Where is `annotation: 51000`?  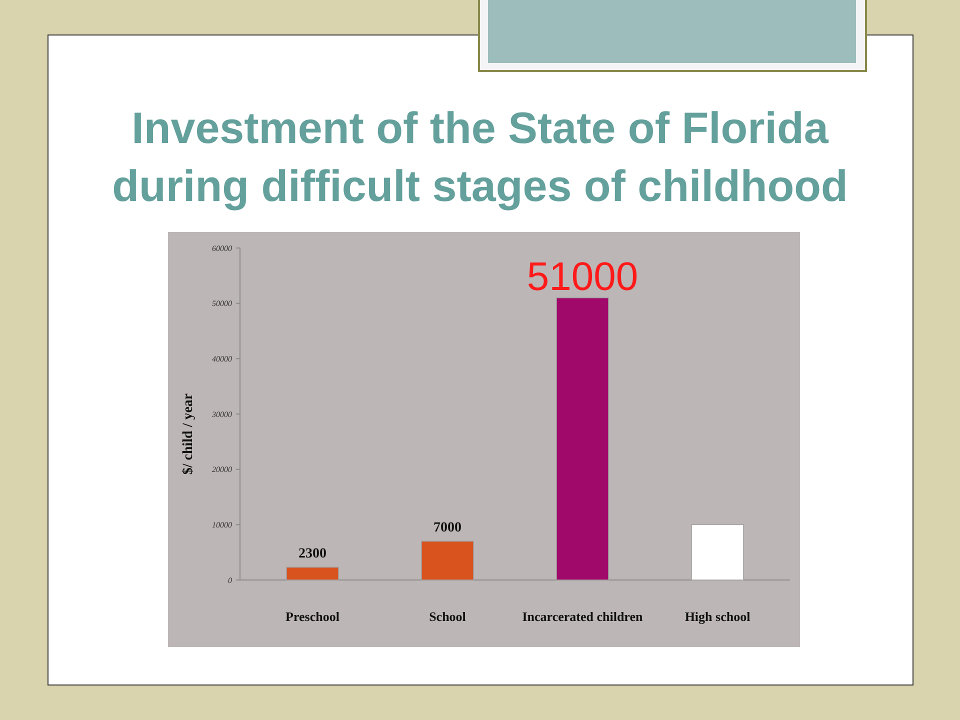 annotation: 51000 is located at coordinates (582, 276).